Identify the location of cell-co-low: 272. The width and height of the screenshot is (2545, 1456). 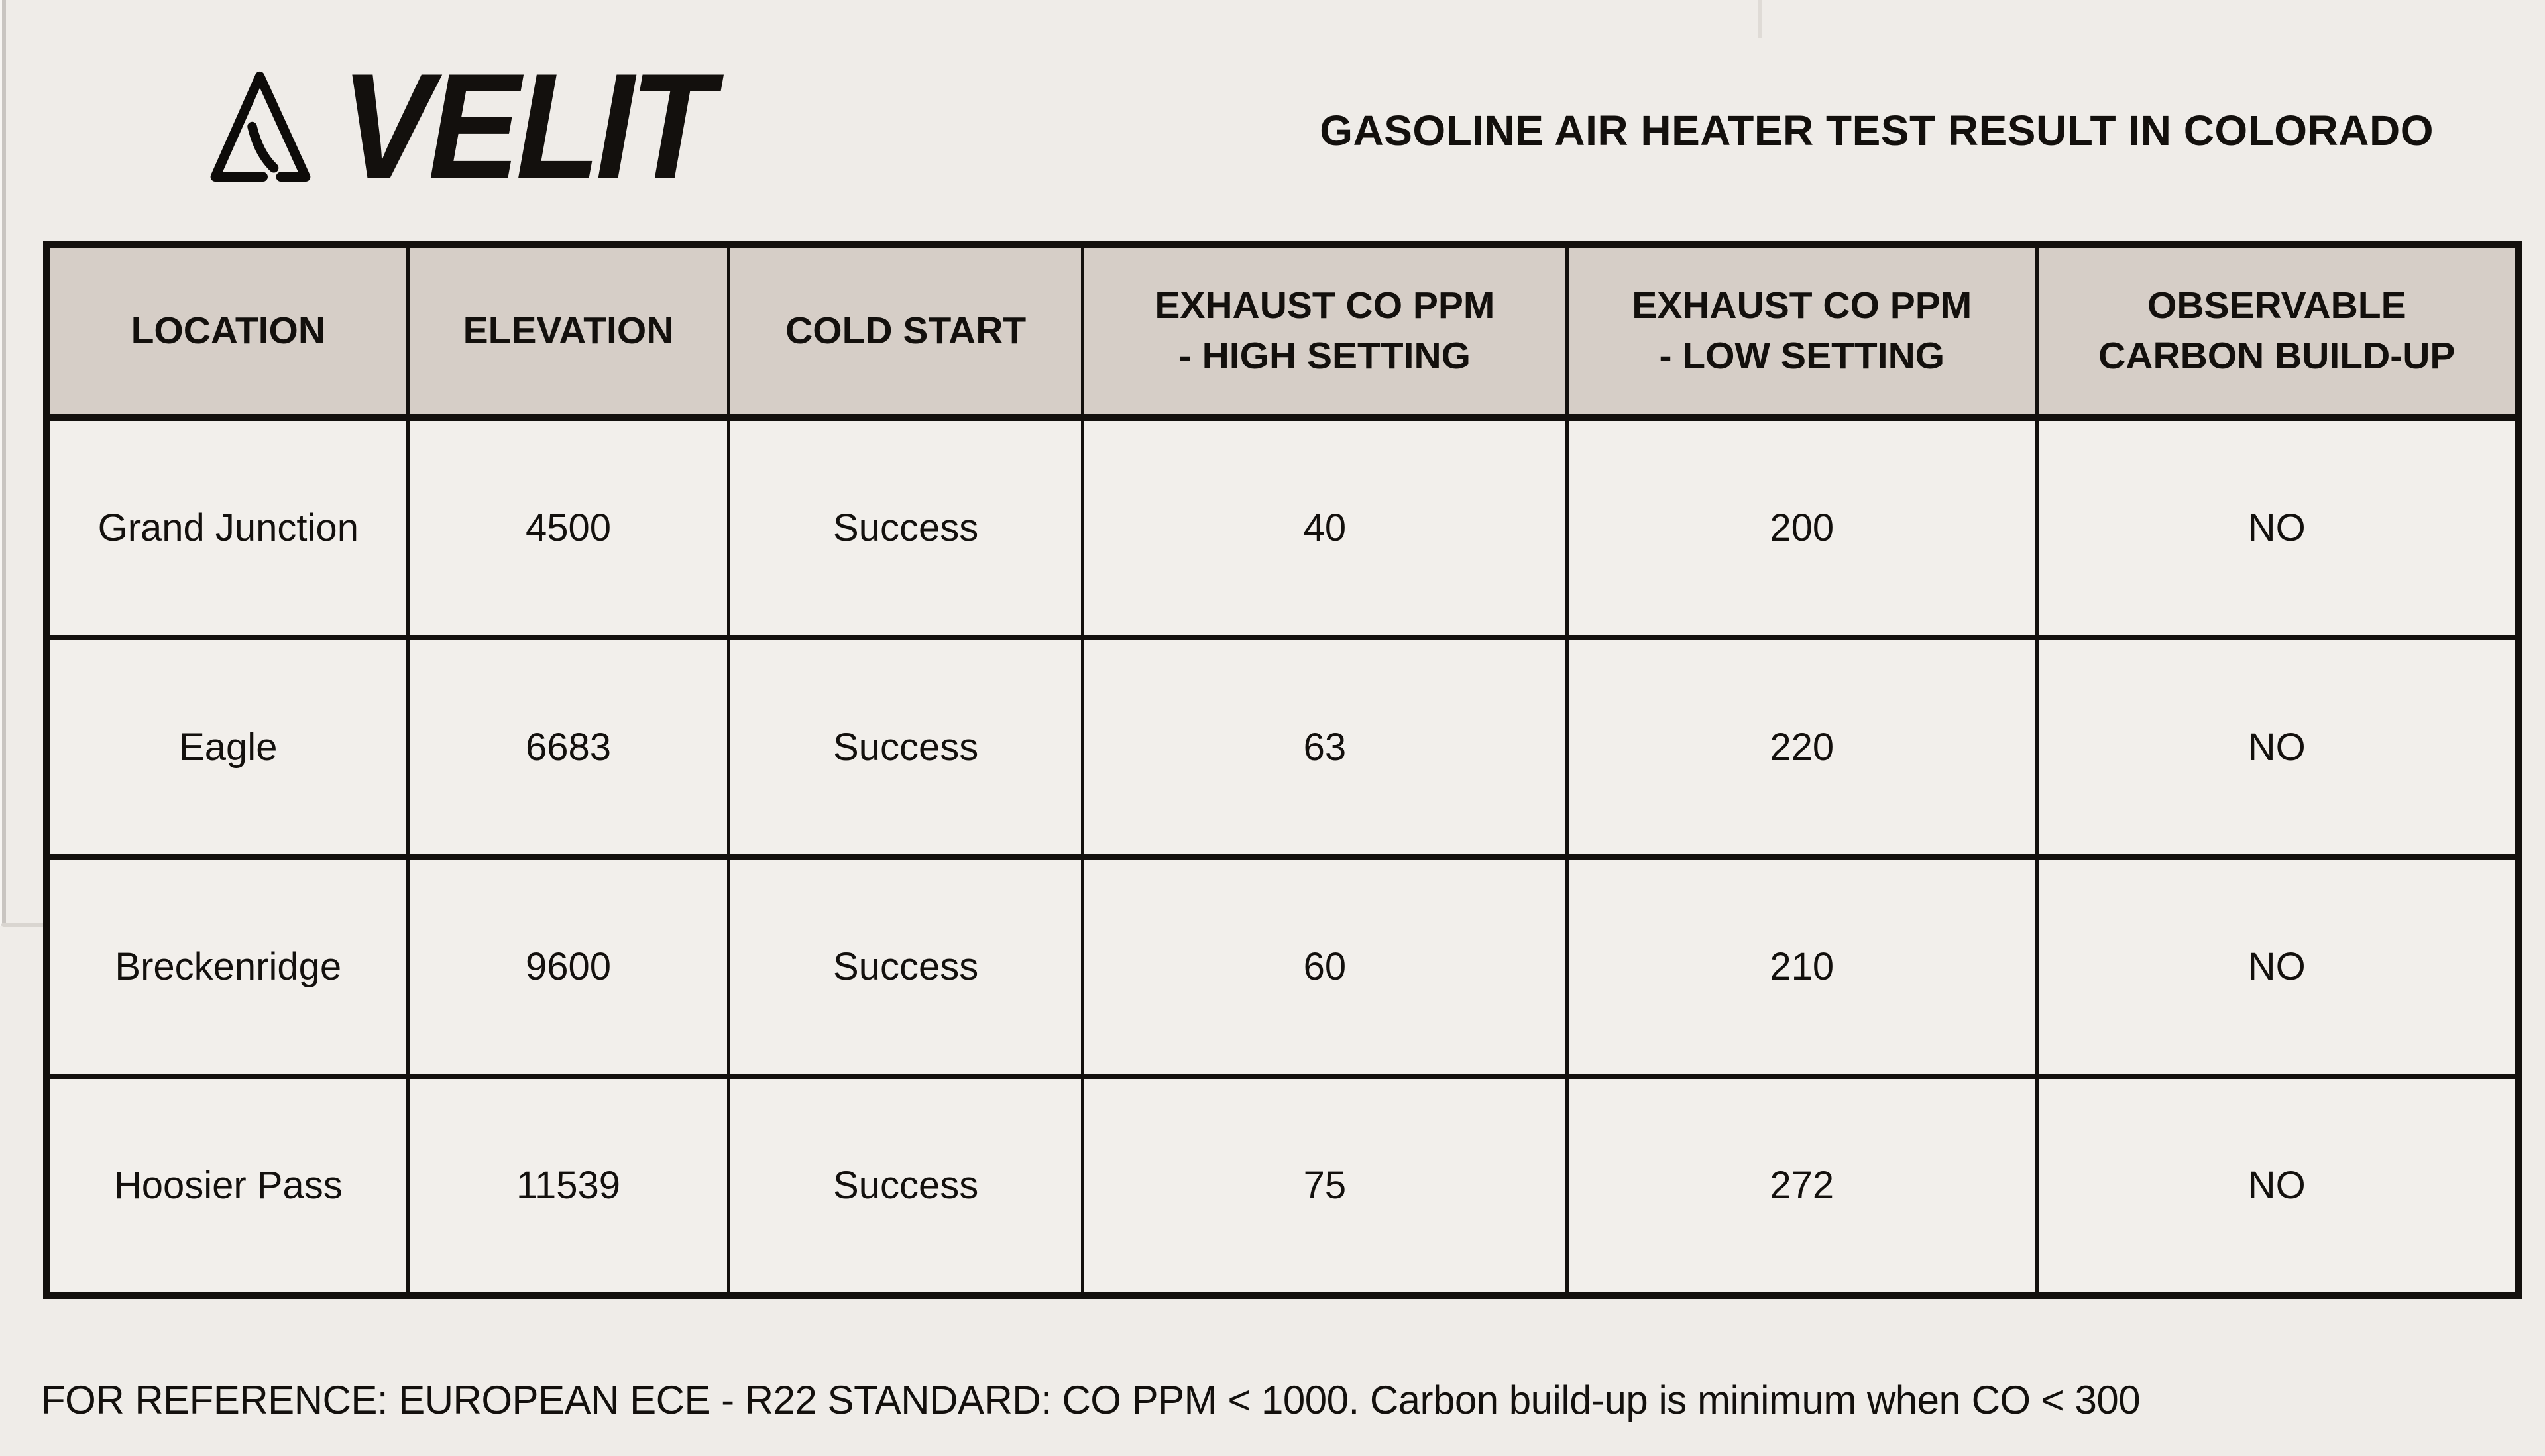
(1801, 1185).